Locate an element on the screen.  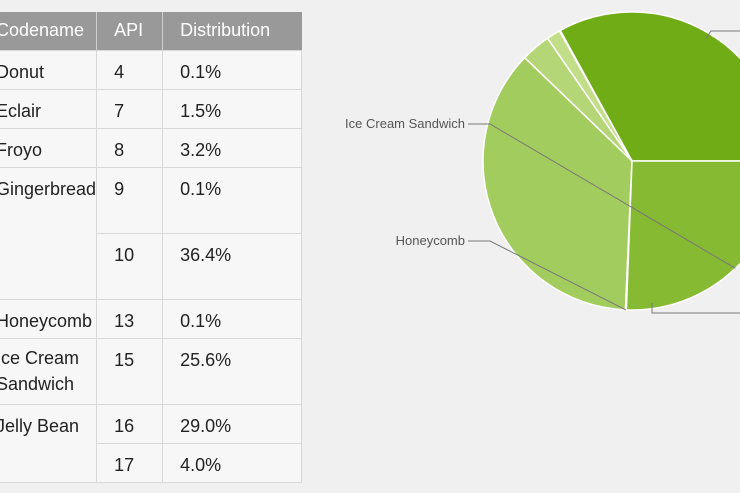
leader-line-offscreen-top is located at coordinates (722, 34).